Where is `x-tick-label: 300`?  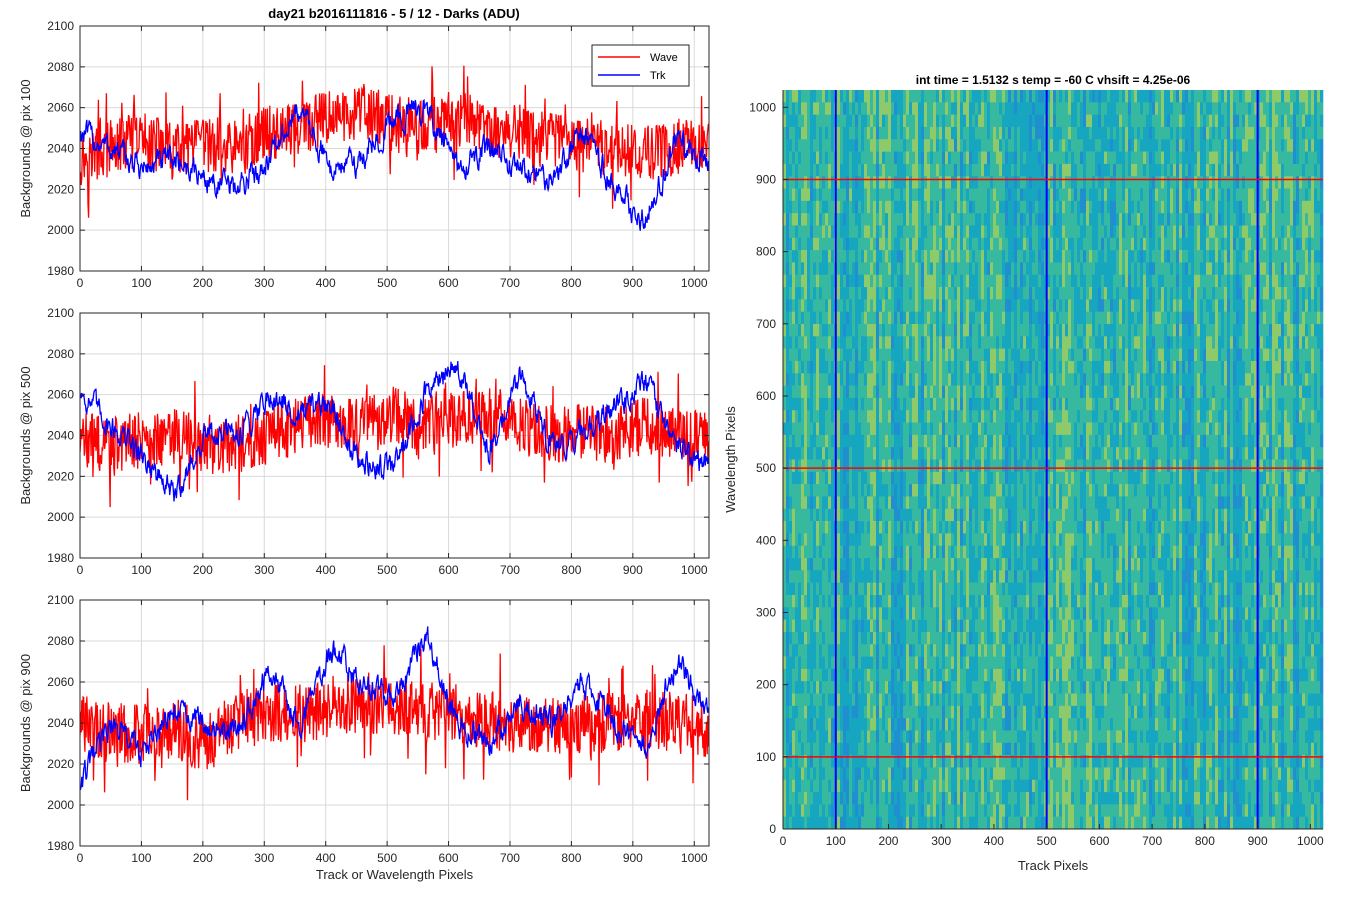 x-tick-label: 300 is located at coordinates (264, 570).